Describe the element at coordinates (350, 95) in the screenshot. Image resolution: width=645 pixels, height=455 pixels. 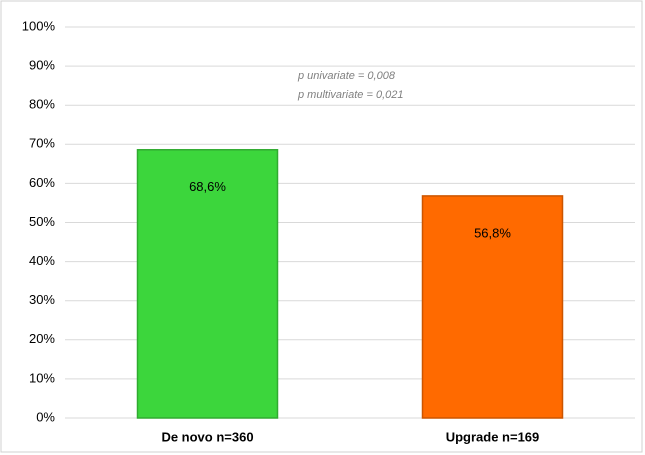
I see `annotation: p multivariate = 0,021` at that location.